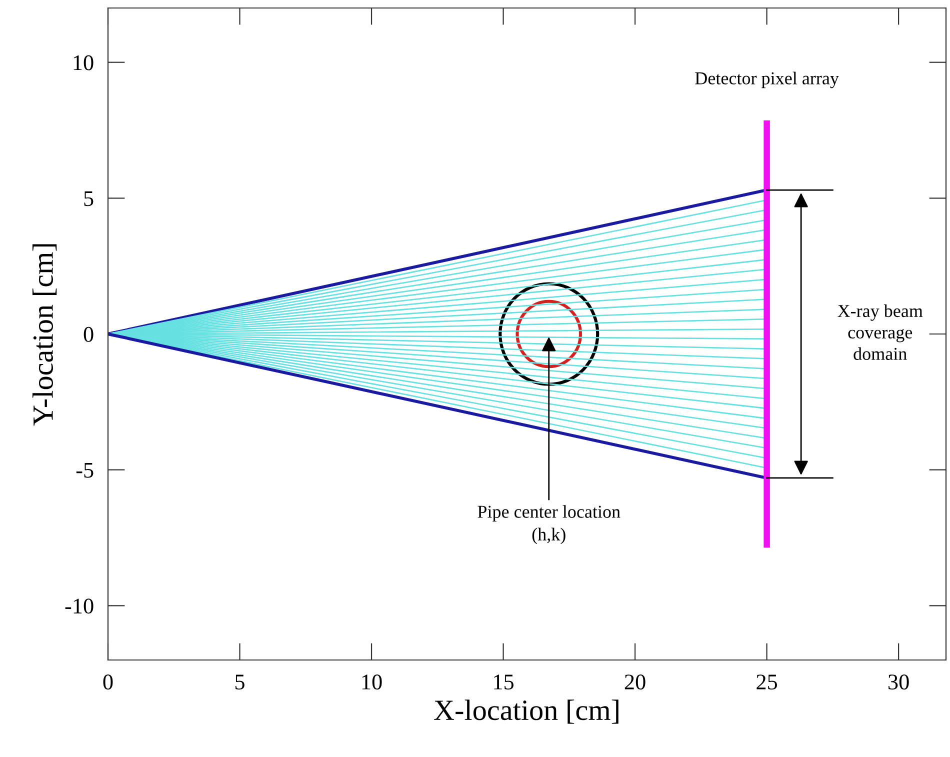  I want to click on y-axis-title: Y-location [cm], so click(44, 335).